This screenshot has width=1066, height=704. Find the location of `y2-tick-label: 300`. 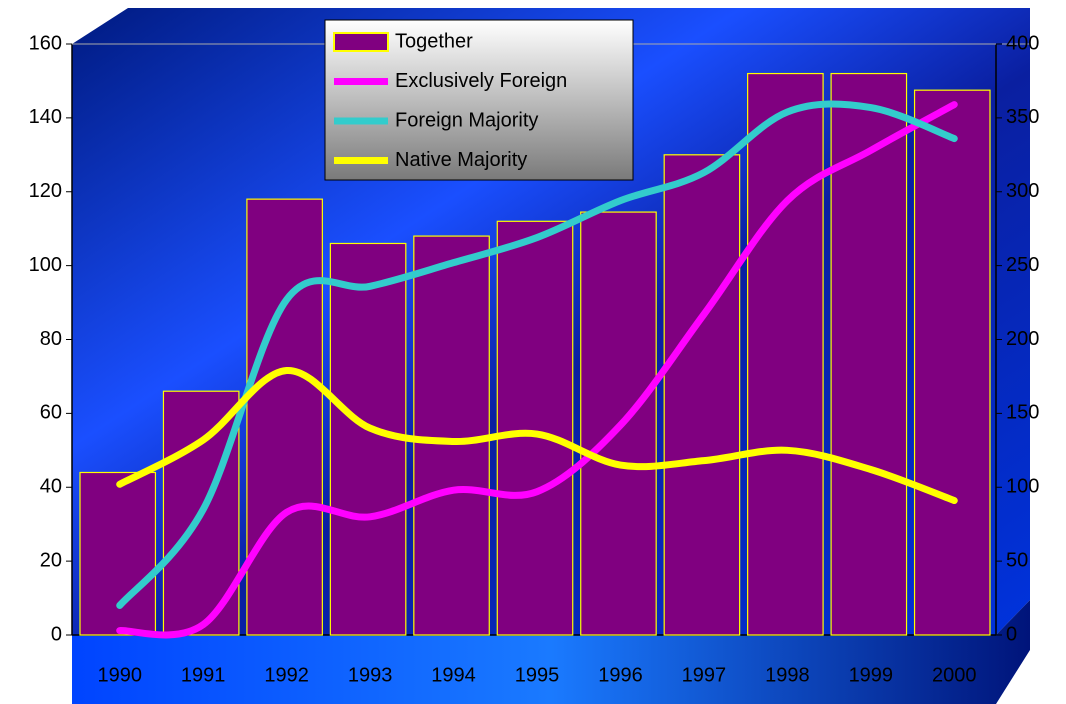

y2-tick-label: 300 is located at coordinates (1022, 191).